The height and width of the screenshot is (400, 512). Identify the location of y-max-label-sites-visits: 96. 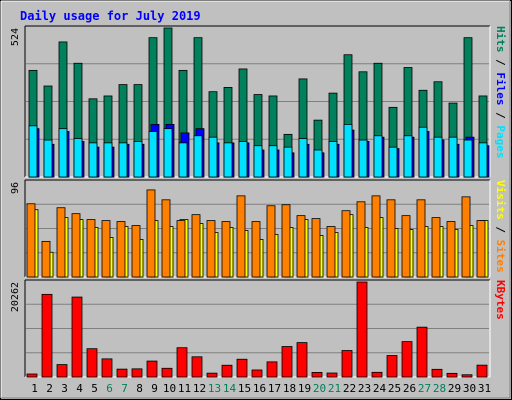
(15, 188).